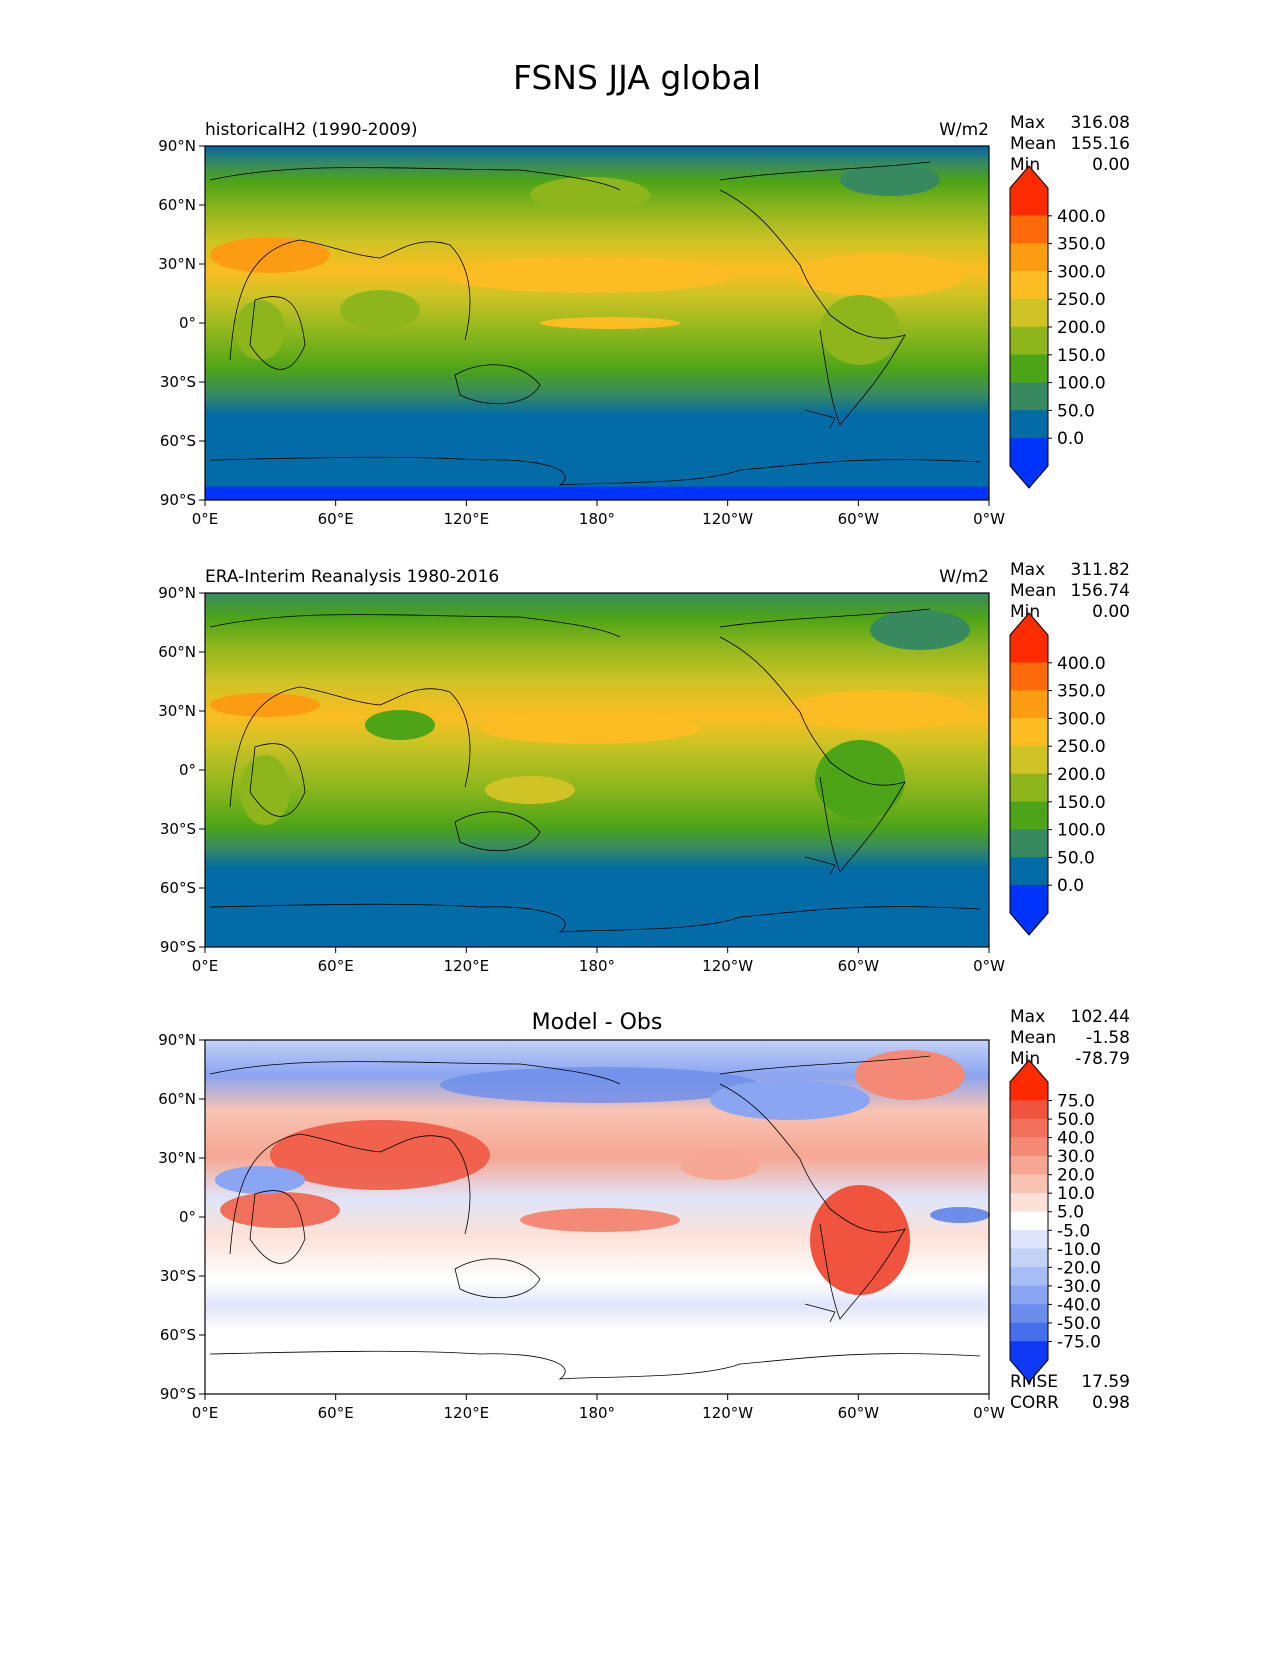 The height and width of the screenshot is (1654, 1275). I want to click on stat-value: -1.58, so click(1108, 1038).